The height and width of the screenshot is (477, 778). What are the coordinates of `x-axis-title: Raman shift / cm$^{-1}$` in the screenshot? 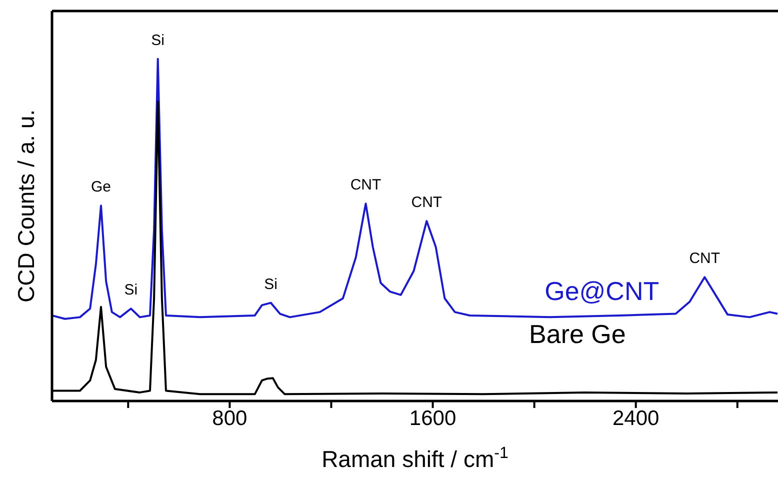 It's located at (415, 458).